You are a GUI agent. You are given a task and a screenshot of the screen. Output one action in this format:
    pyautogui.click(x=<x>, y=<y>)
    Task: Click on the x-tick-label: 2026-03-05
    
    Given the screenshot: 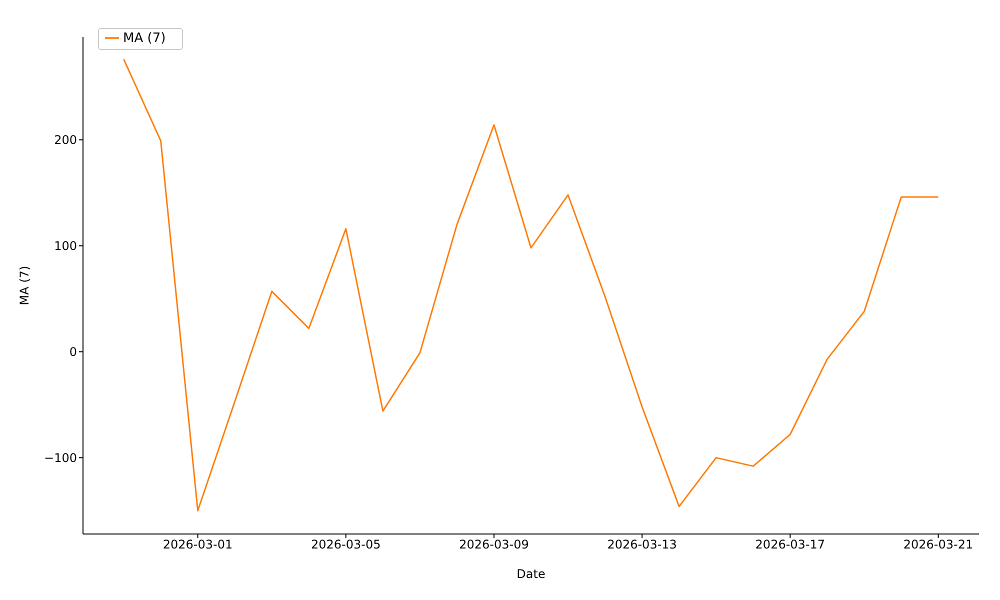 What is the action you would take?
    pyautogui.click(x=346, y=545)
    